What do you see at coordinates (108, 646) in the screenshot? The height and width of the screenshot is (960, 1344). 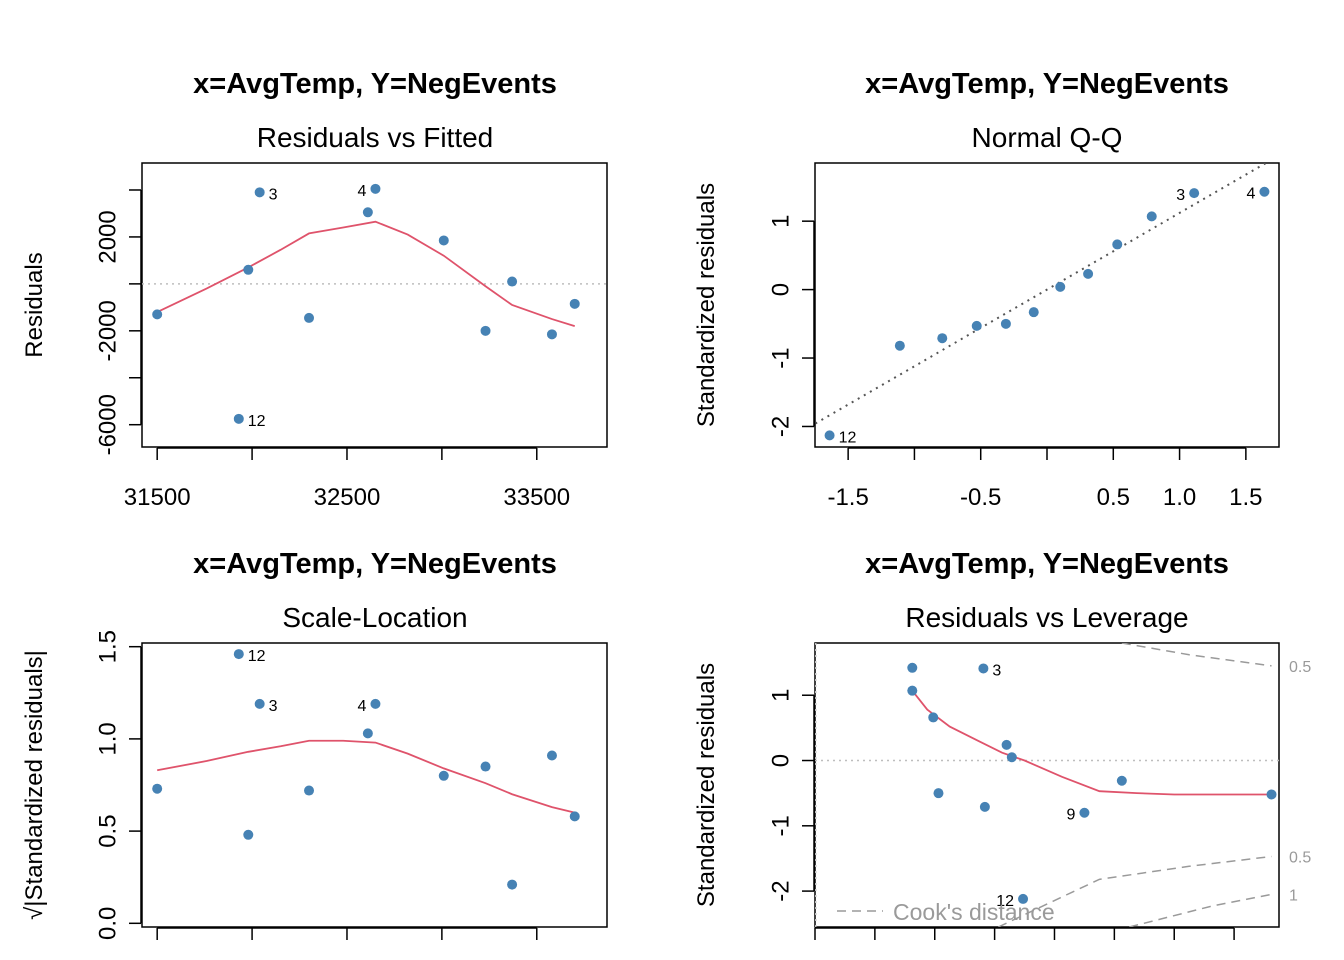 I see `y-tick-label: 1.5` at bounding box center [108, 646].